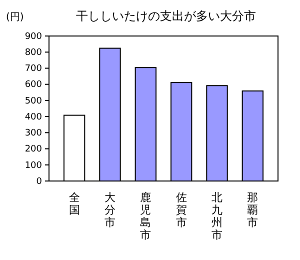 The image size is (300, 260). I want to click on y-tick-label: 700, so click(33, 69).